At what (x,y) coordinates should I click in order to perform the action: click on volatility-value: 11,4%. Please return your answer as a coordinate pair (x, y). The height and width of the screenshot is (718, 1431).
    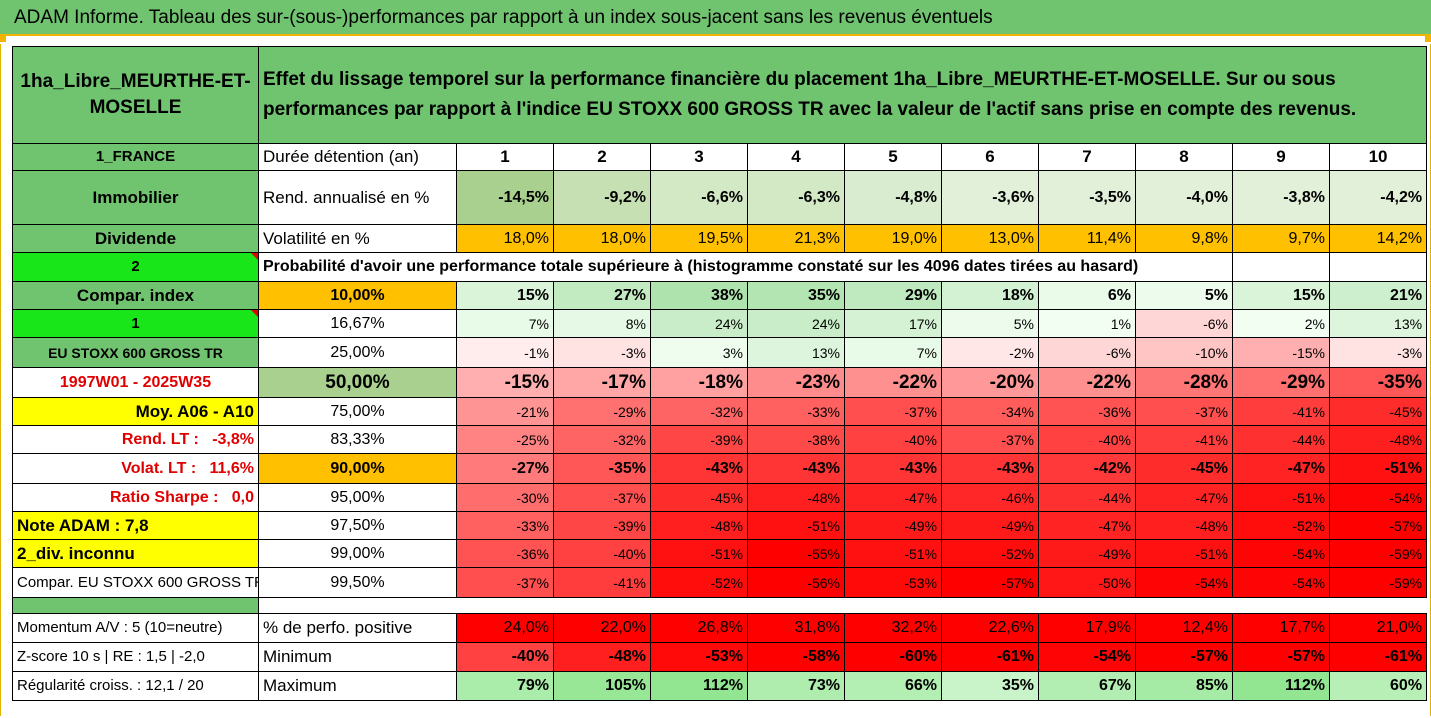
    Looking at the image, I should click on (1087, 238).